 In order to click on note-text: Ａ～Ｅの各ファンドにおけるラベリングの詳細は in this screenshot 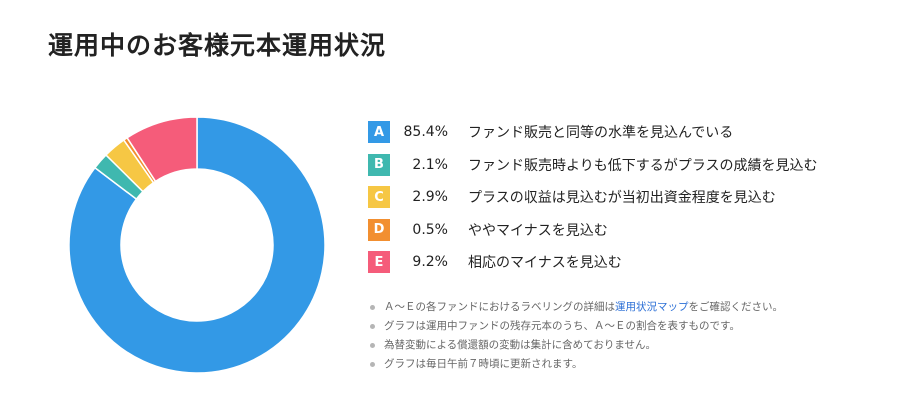, I will do `click(499, 307)`.